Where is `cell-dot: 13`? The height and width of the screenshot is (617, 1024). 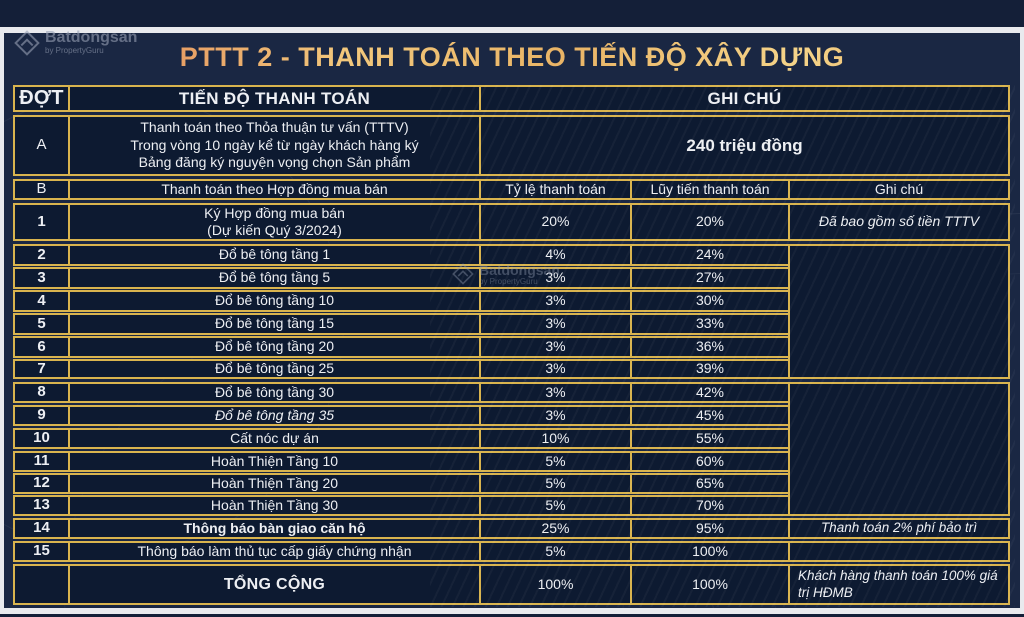 cell-dot: 13 is located at coordinates (41, 505).